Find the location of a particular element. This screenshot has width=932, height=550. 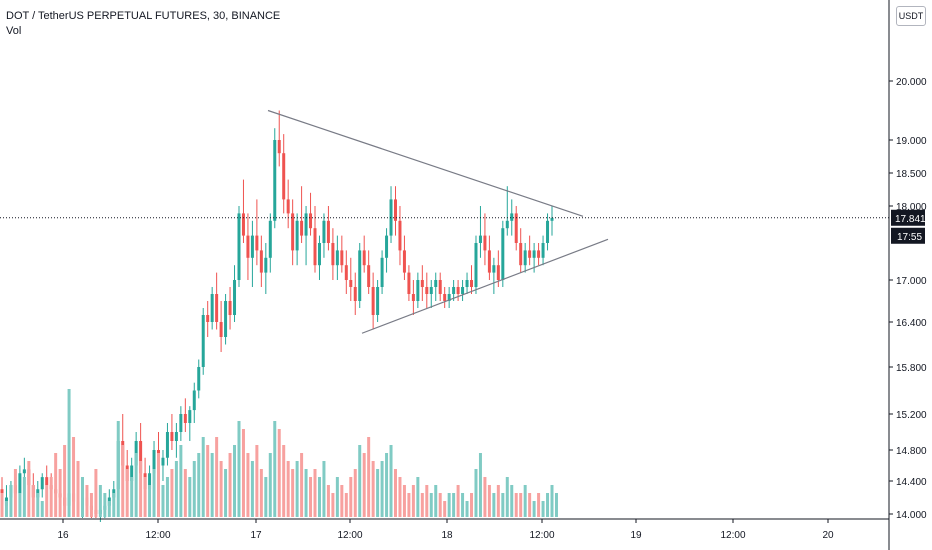

price-tick-label: 16.400 is located at coordinates (911, 323).